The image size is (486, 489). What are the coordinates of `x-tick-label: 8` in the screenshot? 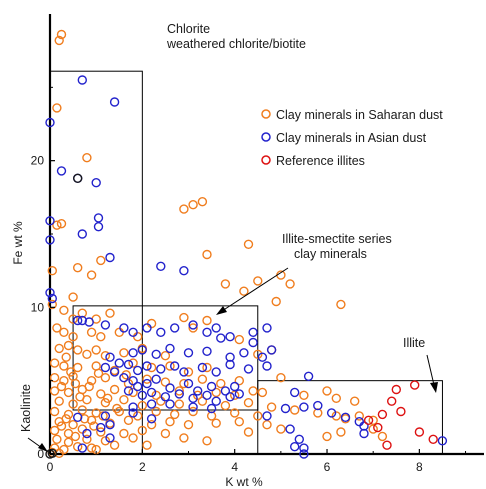 It's located at (419, 467).